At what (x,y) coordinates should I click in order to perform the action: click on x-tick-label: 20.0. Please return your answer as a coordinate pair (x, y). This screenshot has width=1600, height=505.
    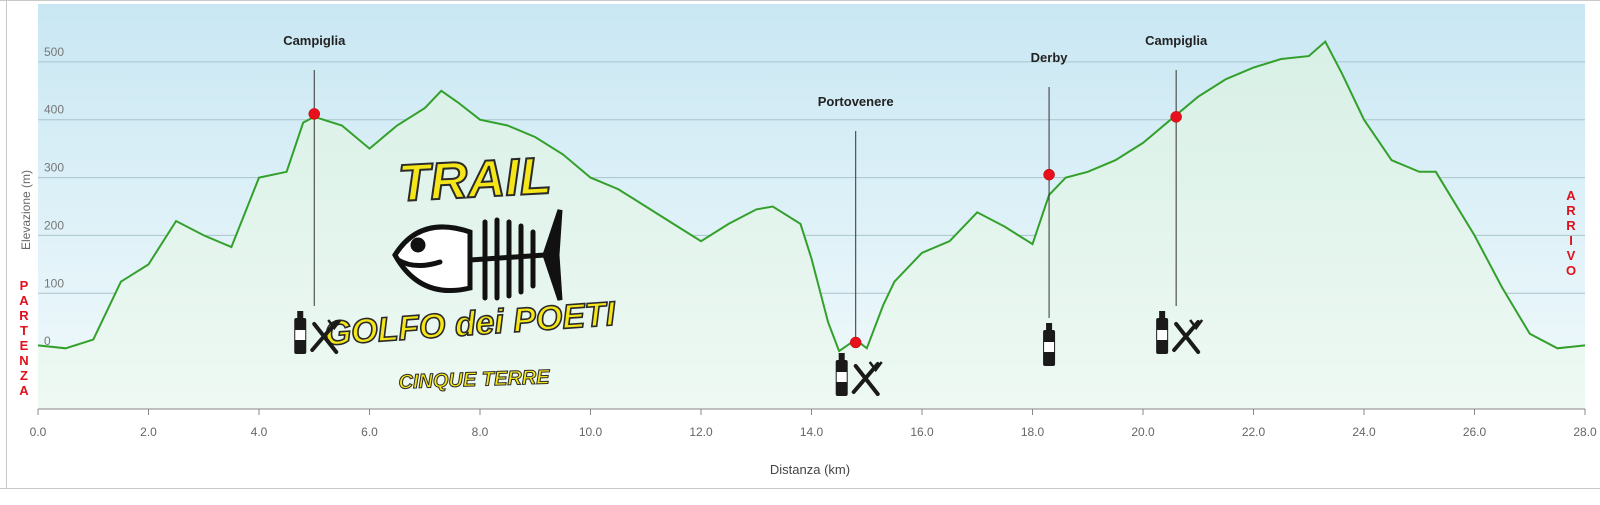
    Looking at the image, I should click on (1143, 432).